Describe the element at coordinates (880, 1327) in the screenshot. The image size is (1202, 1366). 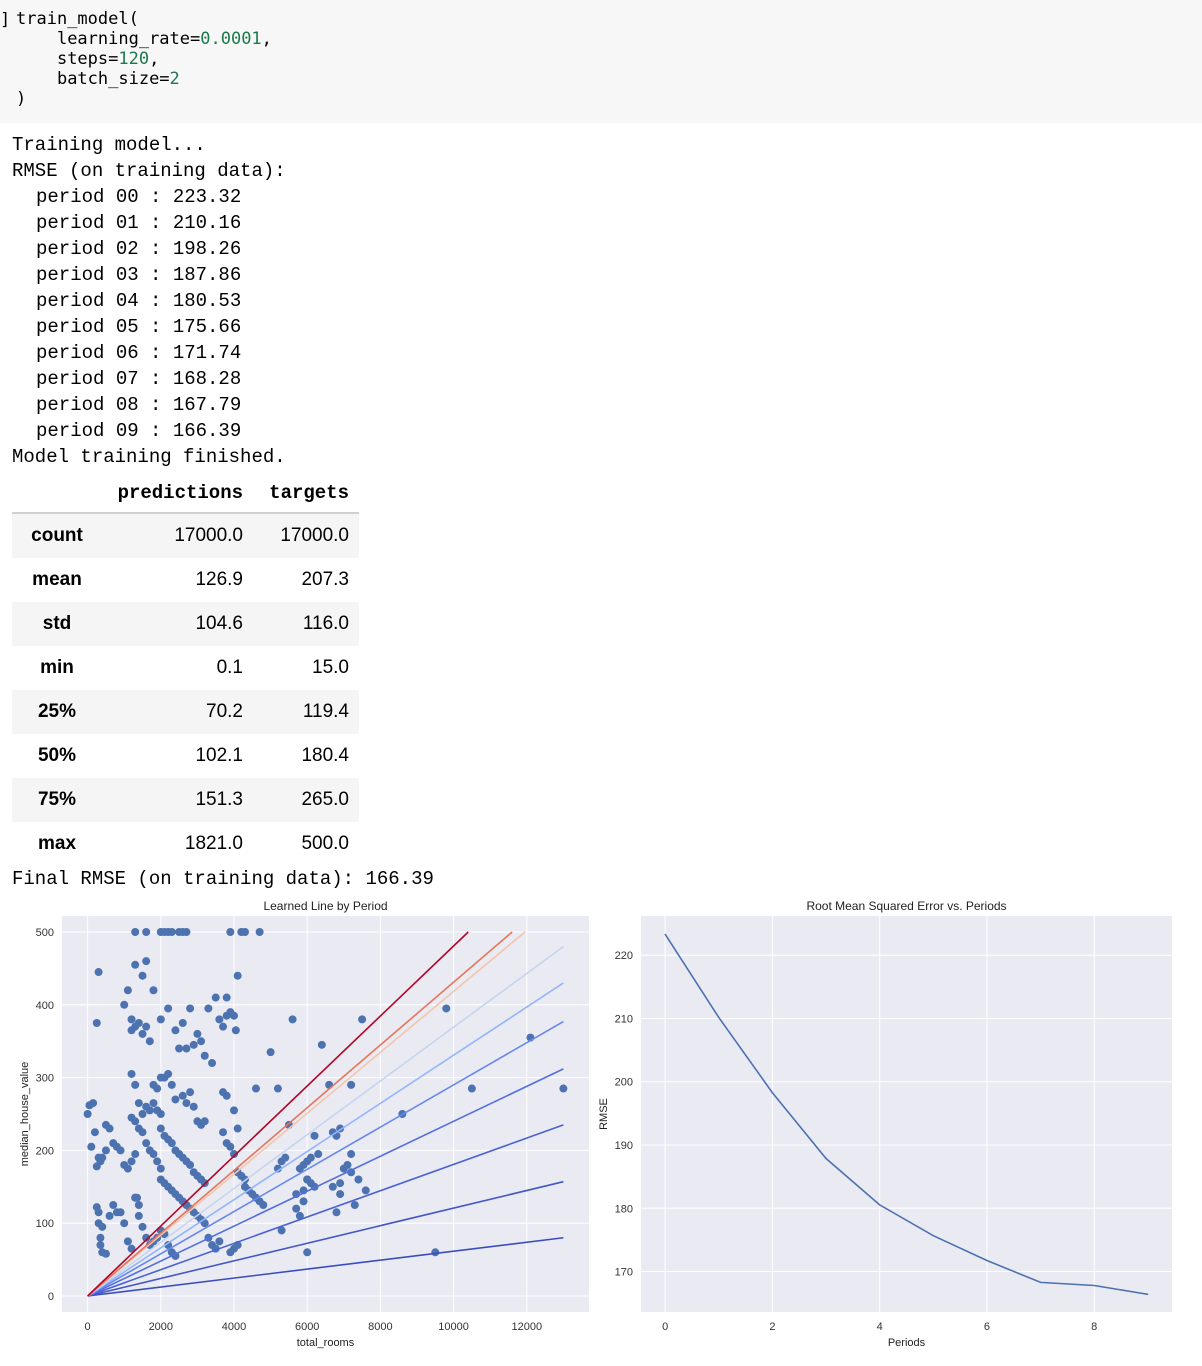
I see `rmse-x-tick-label: 4` at that location.